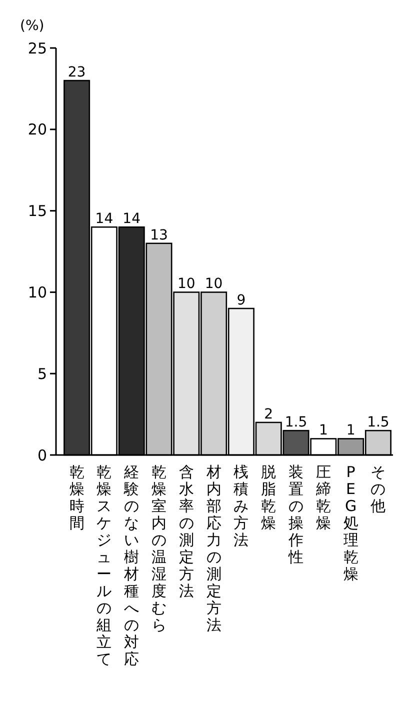  What do you see at coordinates (214, 548) in the screenshot?
I see `category-label: 材内部応力の測定方法` at bounding box center [214, 548].